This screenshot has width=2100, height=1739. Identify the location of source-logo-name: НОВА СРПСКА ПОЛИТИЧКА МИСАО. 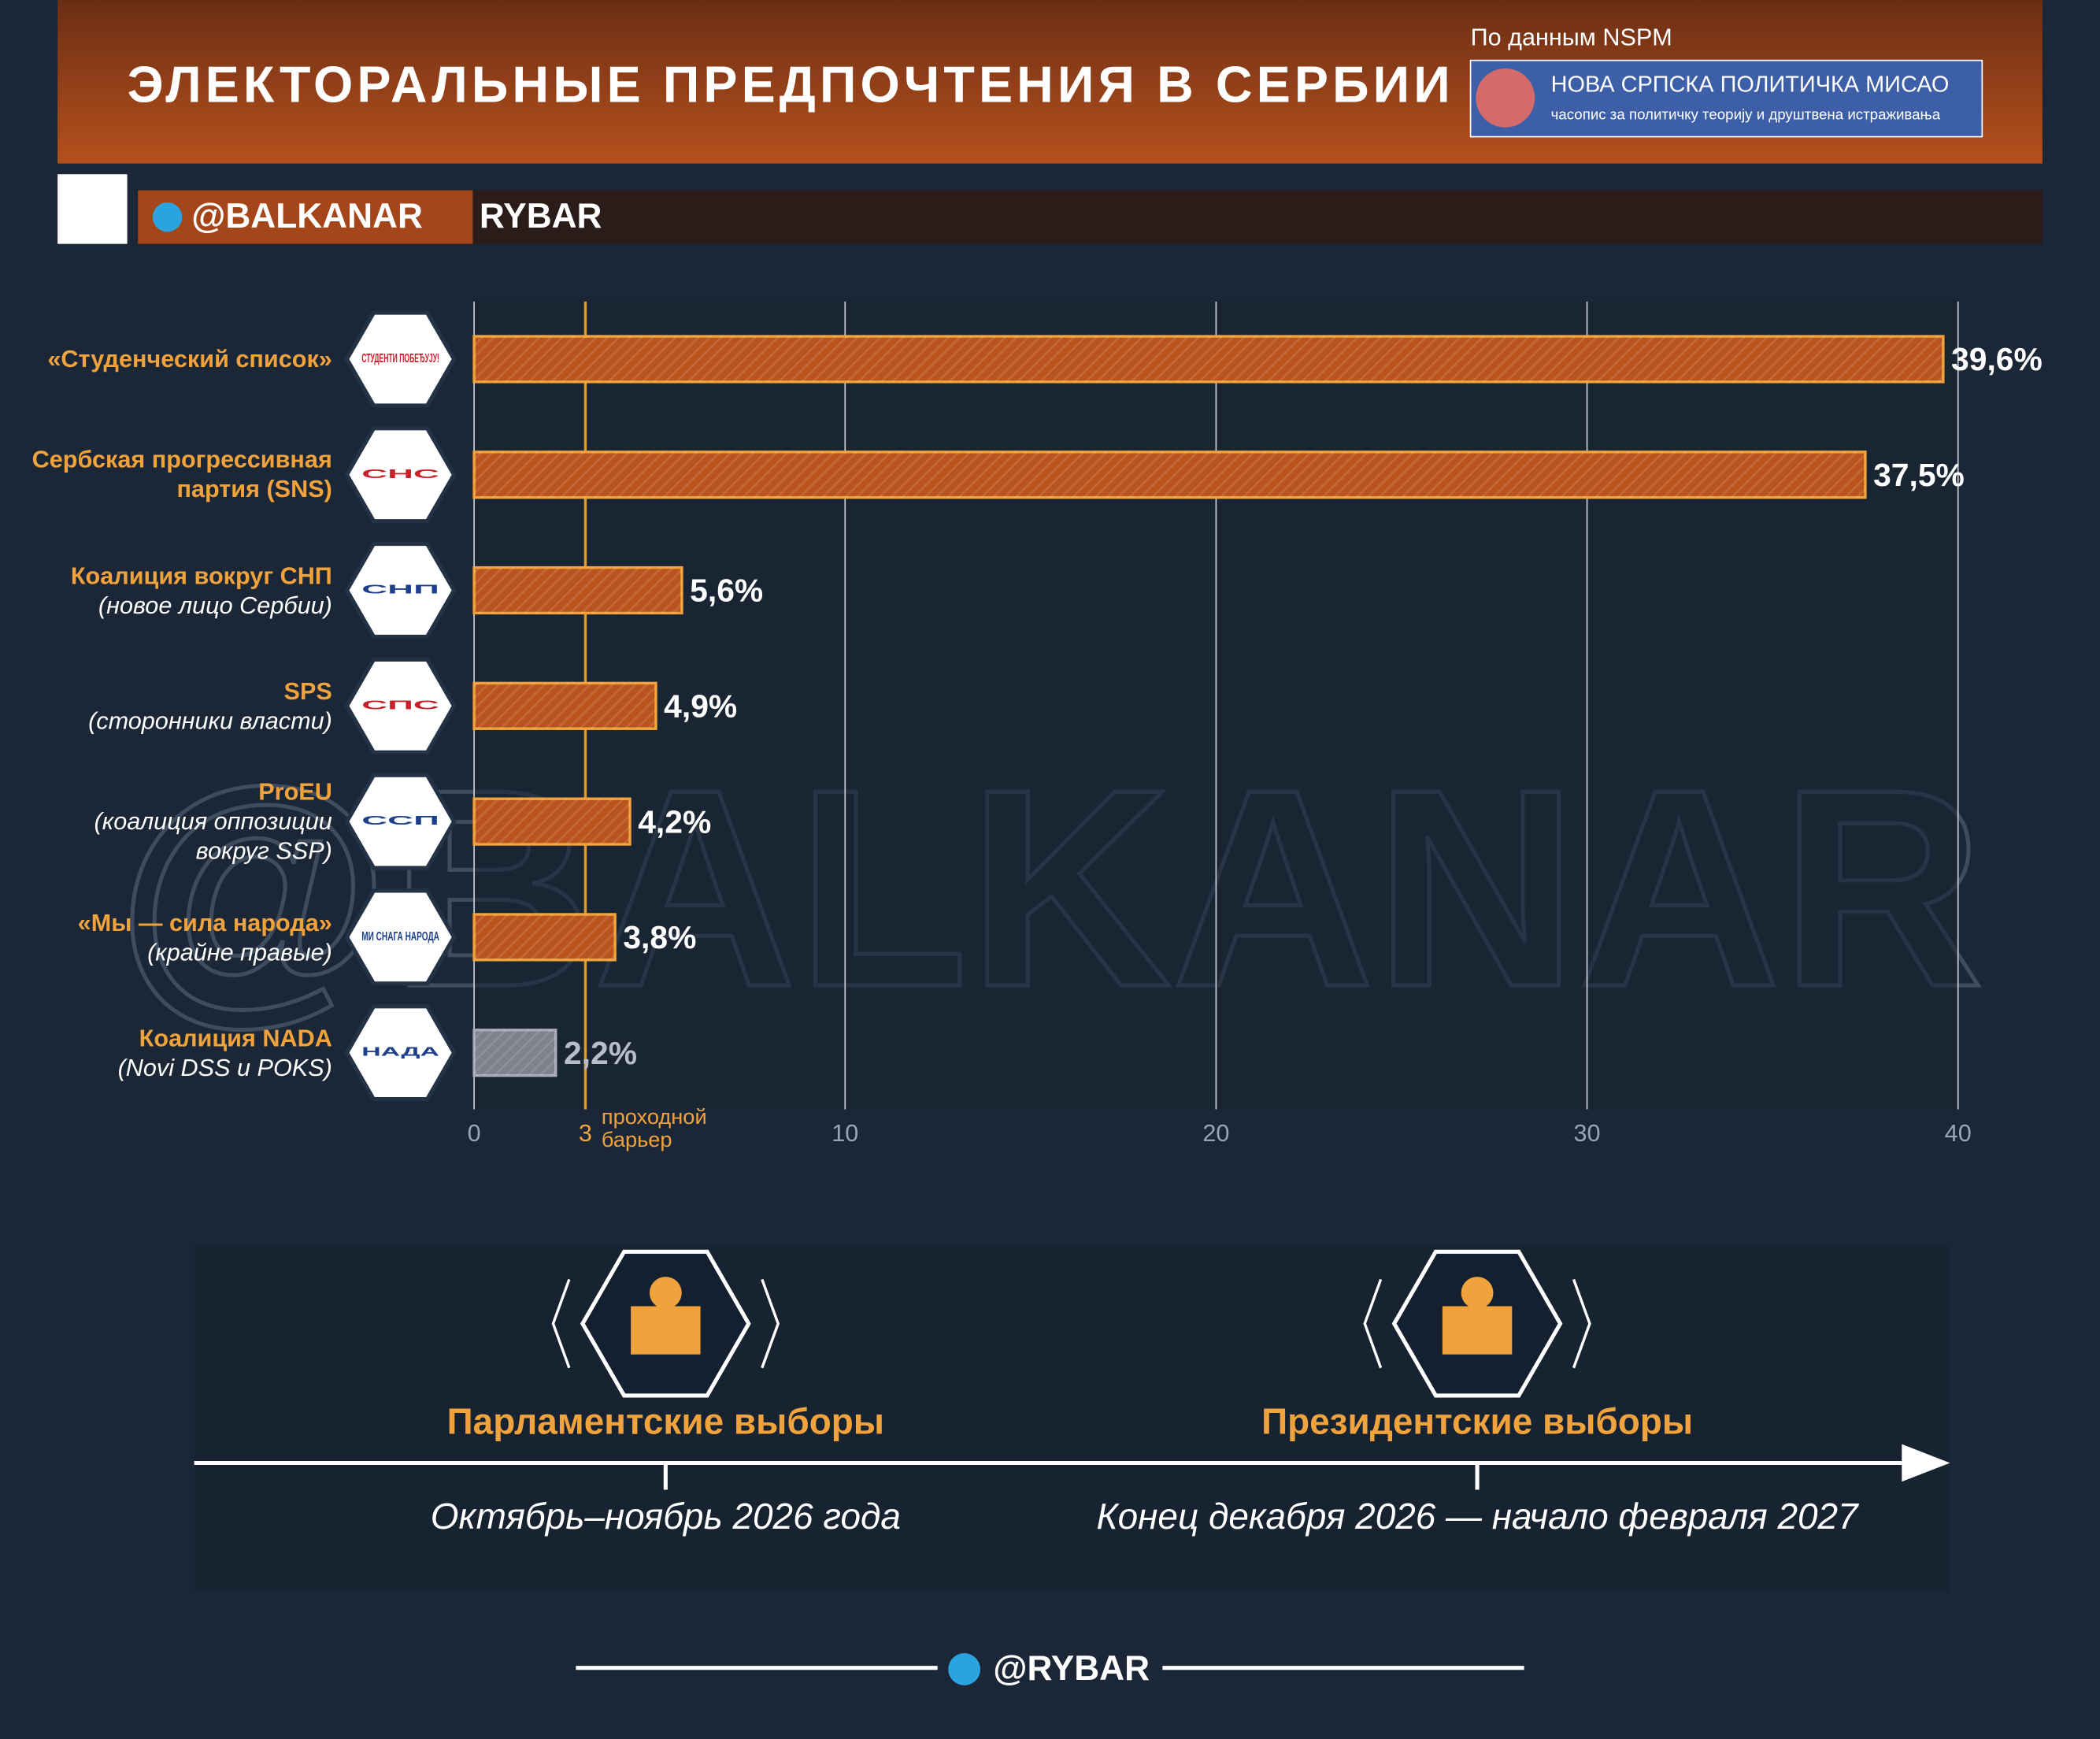
(1751, 85).